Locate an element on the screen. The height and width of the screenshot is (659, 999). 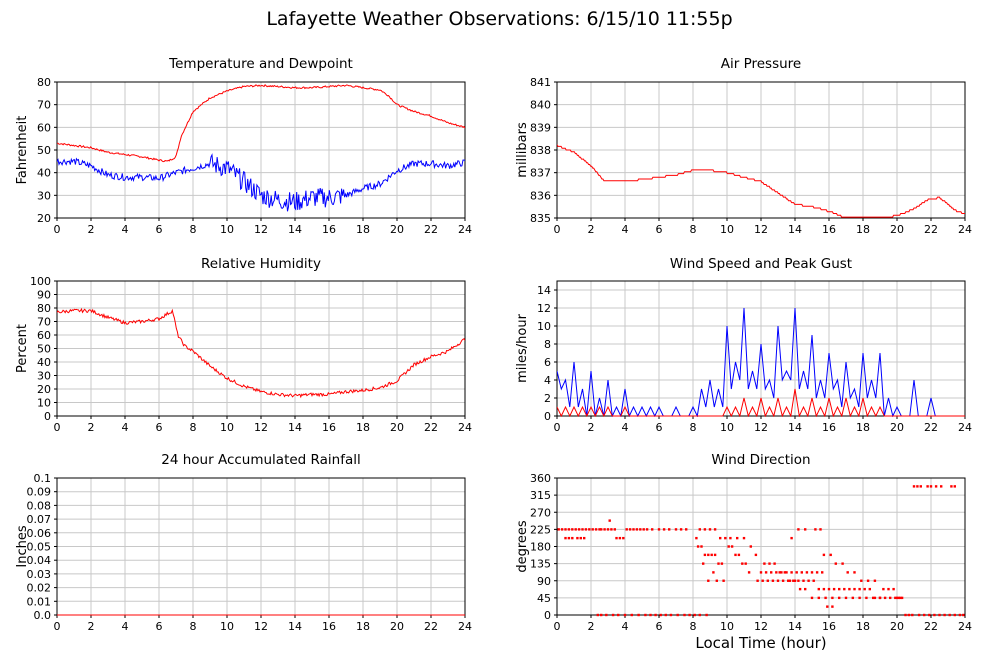
y-tick-label: 0.05 is located at coordinates (39, 547).